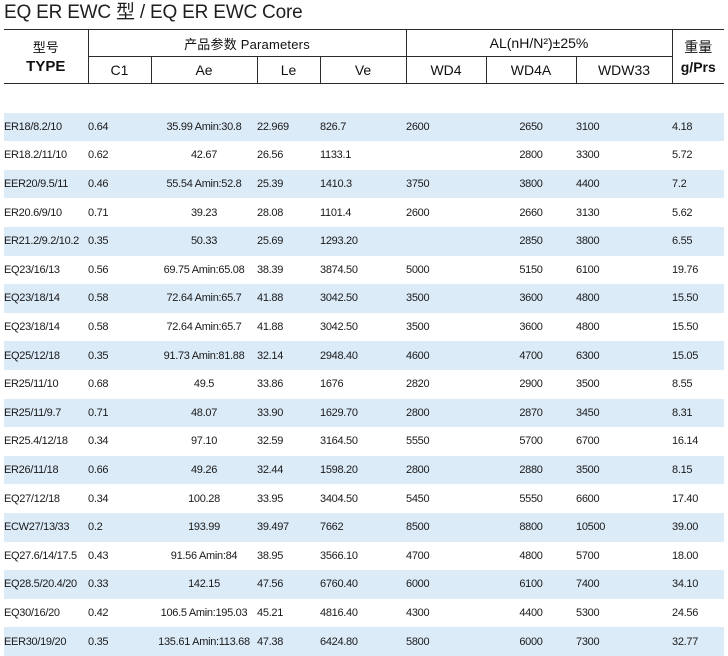  What do you see at coordinates (418, 384) in the screenshot?
I see `wd4-cell: 2820` at bounding box center [418, 384].